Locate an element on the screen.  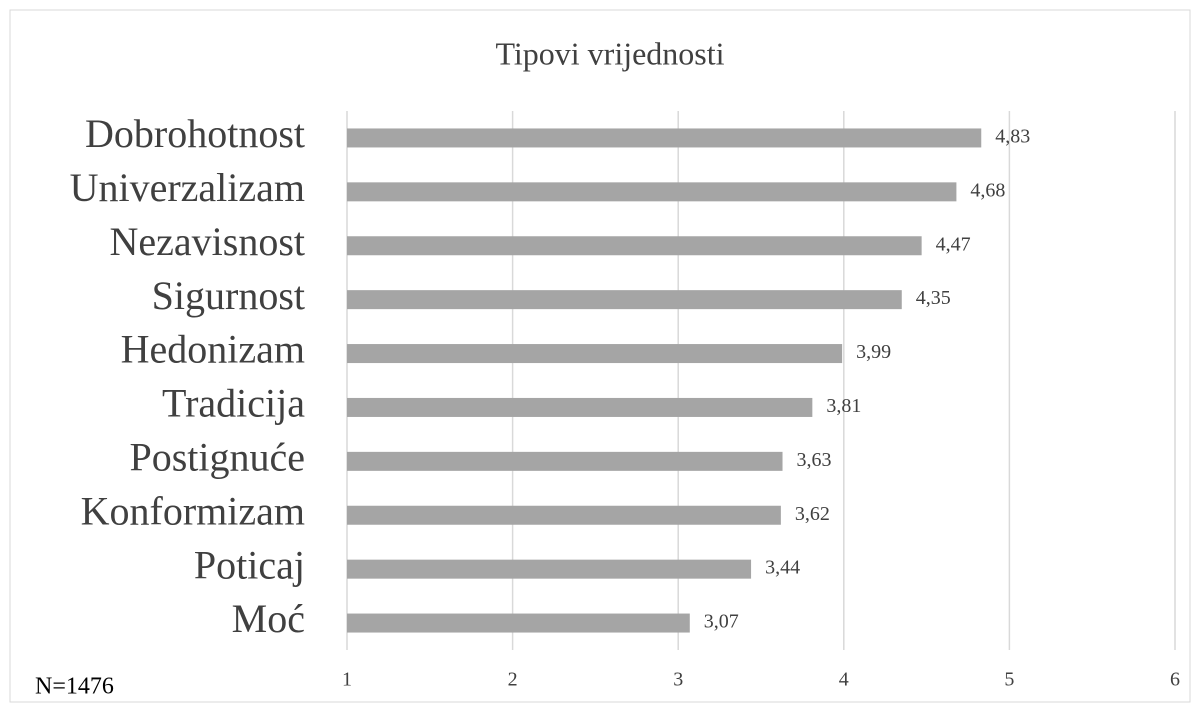
y-tick-label: Dobrohotnost is located at coordinates (195, 133).